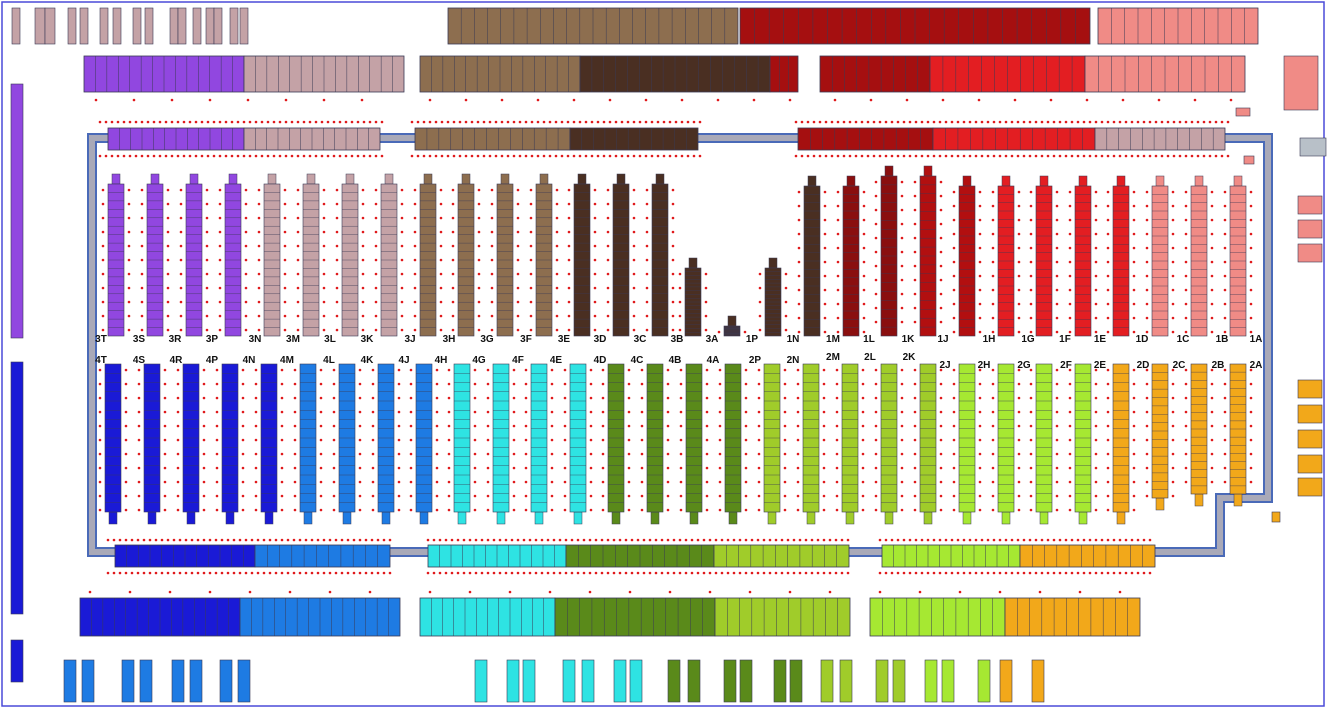 The width and height of the screenshot is (1327, 709). Describe the element at coordinates (487, 617) in the screenshot. I see `lower-strip-cyan` at that location.